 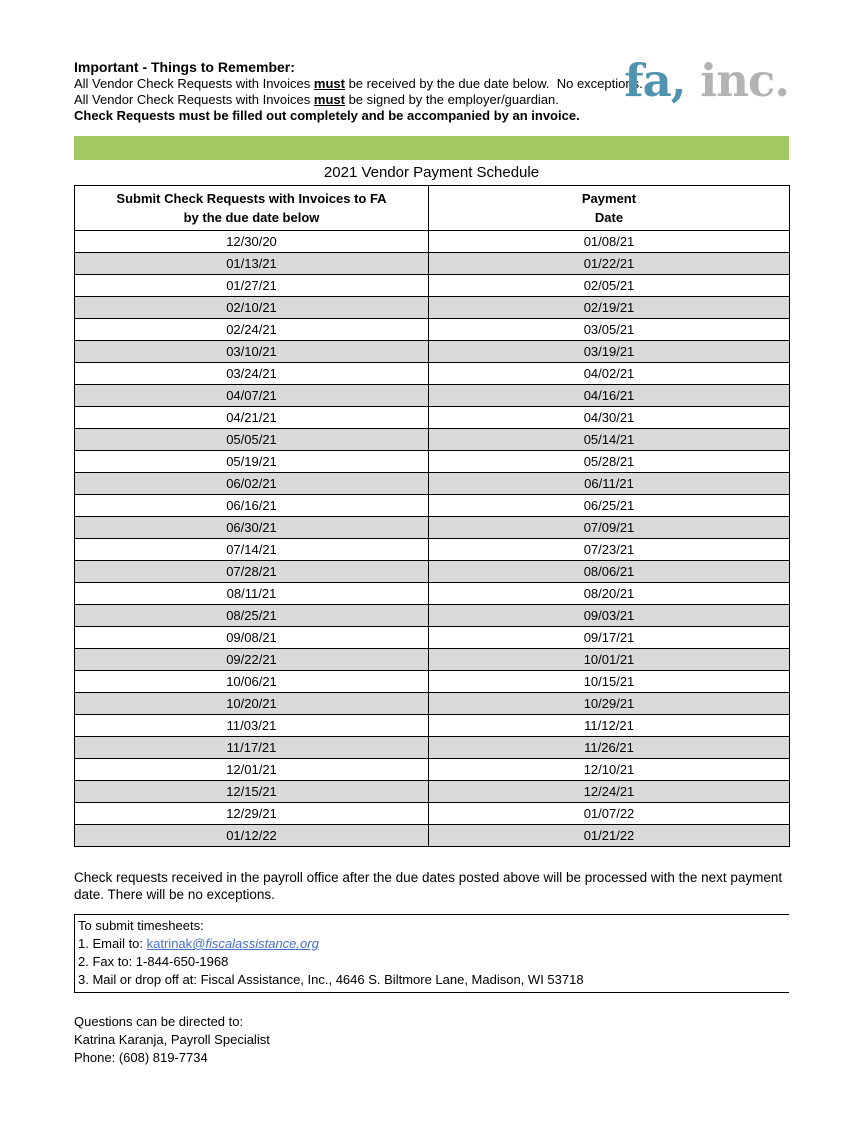 I want to click on submit-date-cell: 09/08/21, so click(x=251, y=637).